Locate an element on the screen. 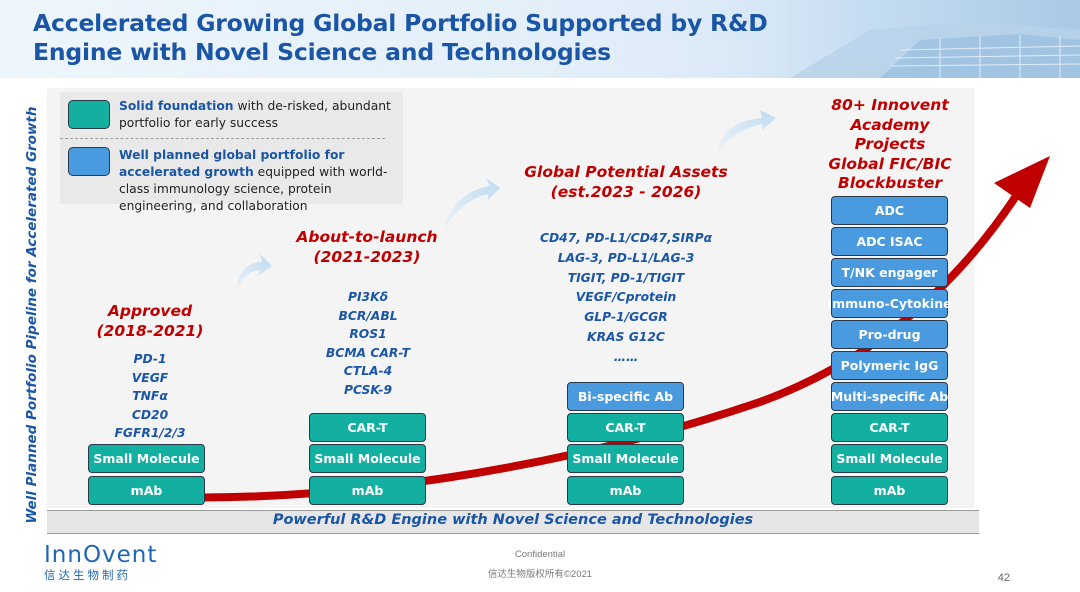 Image resolution: width=1080 pixels, height=592 pixels. stage-academy-line: Global FIC/BIC is located at coordinates (890, 163).